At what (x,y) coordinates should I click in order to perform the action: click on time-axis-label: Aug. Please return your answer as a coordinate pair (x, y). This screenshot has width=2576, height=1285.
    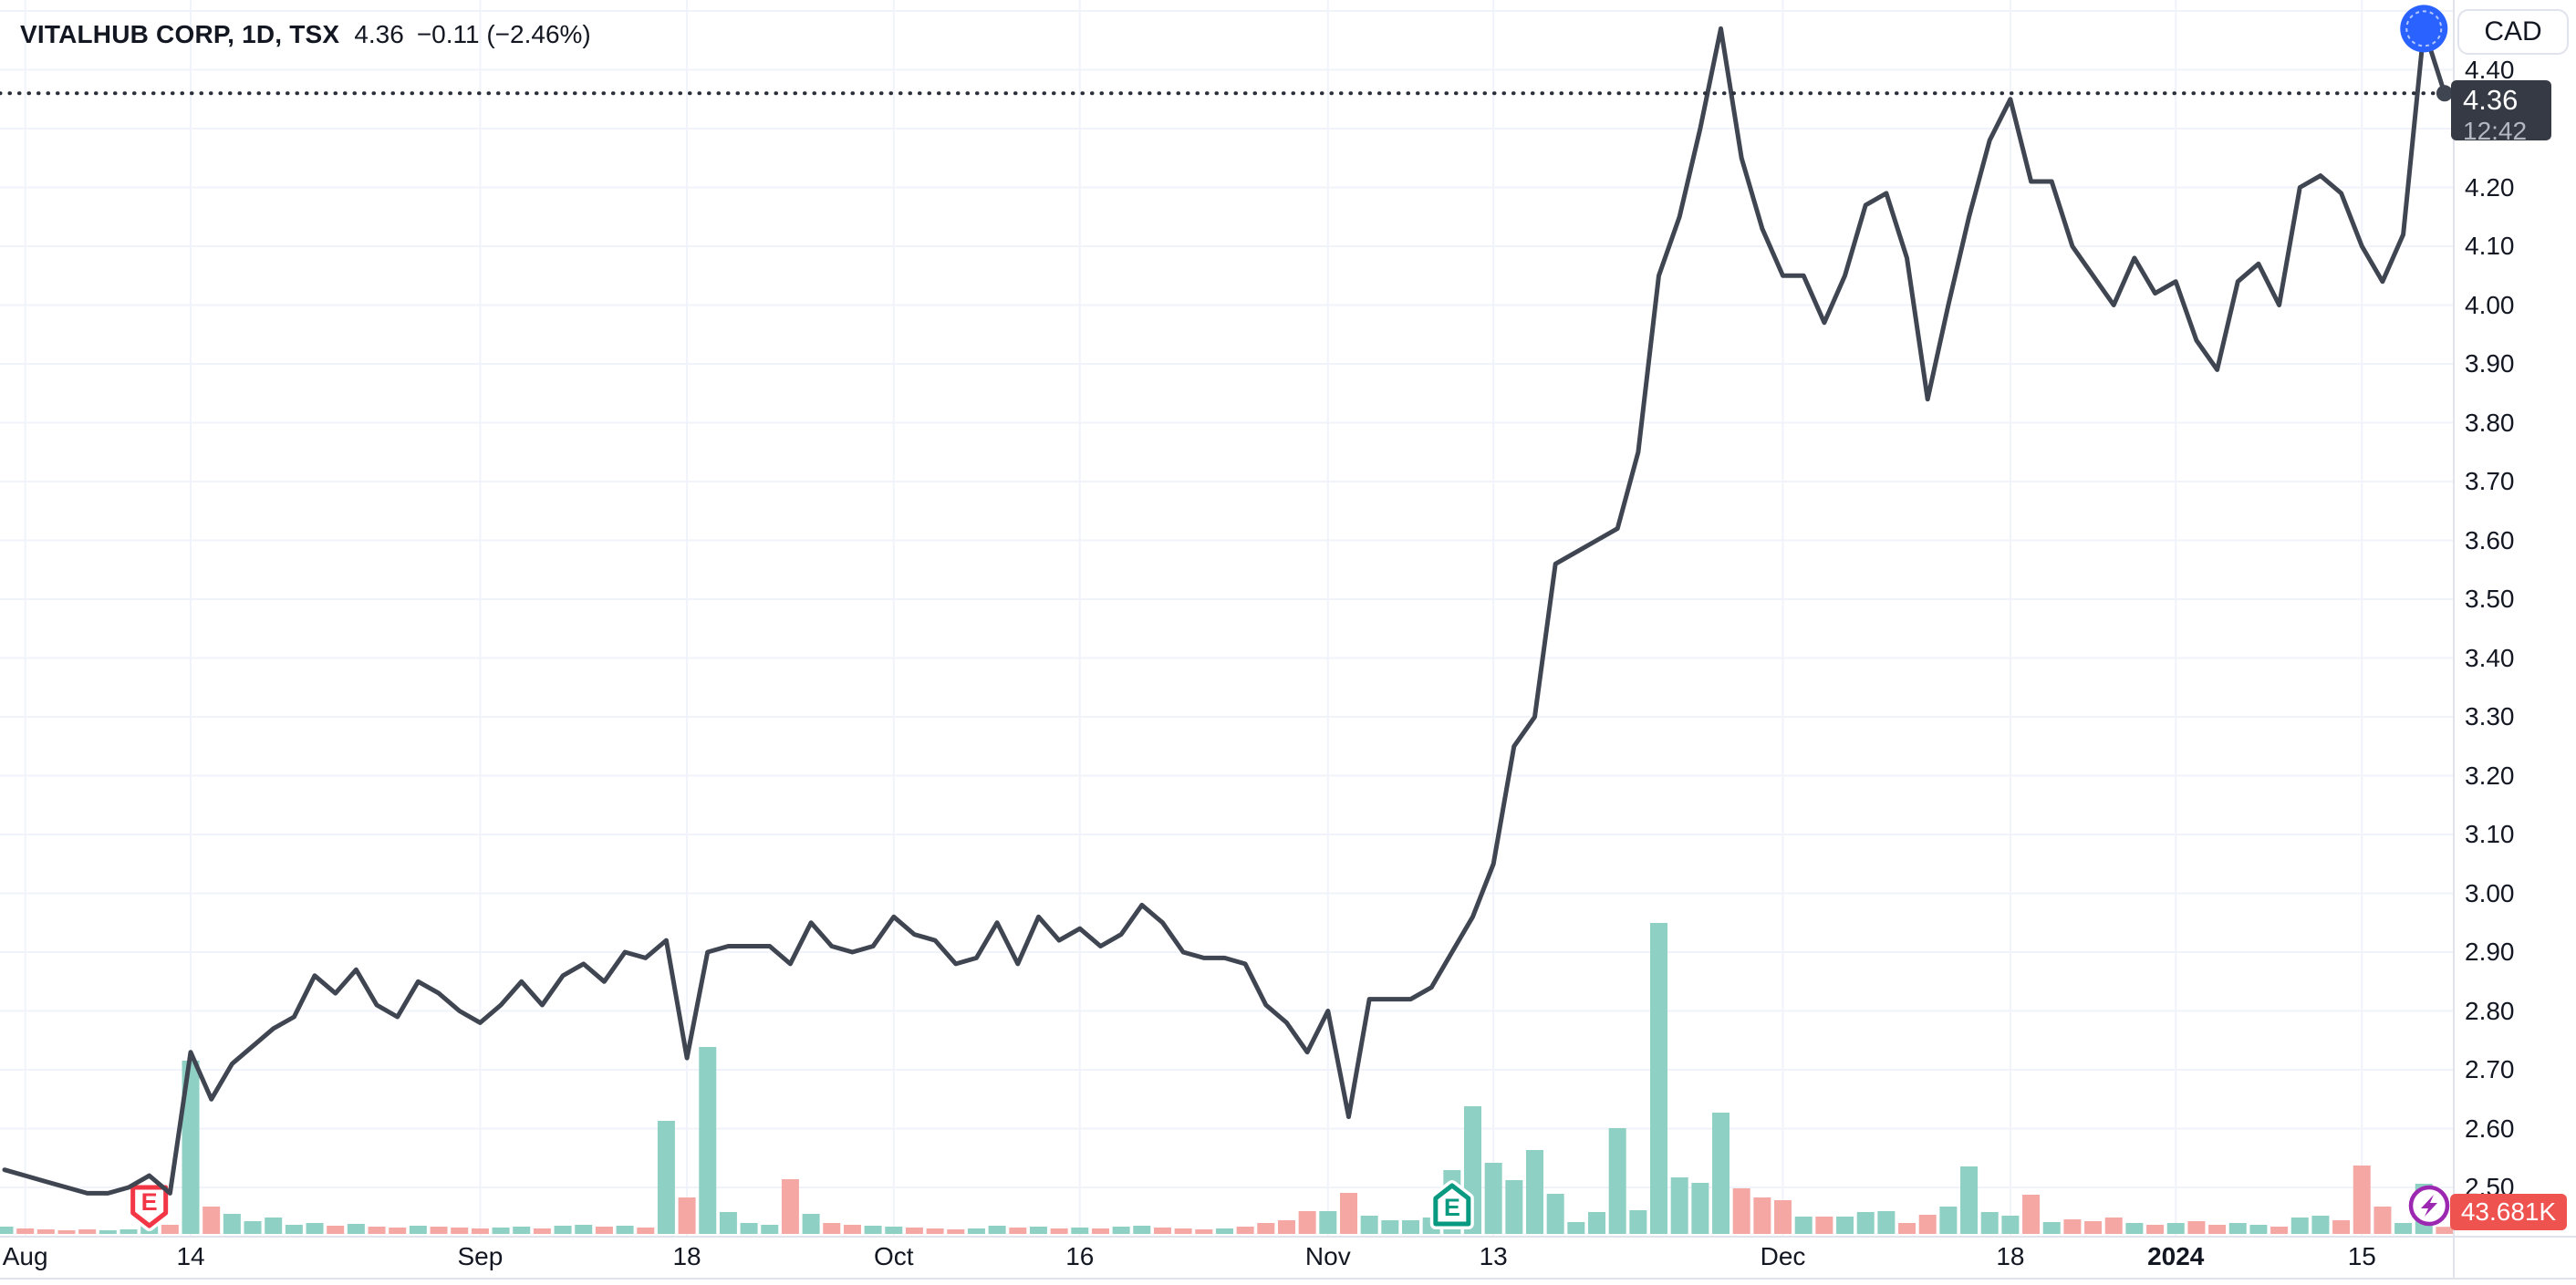
    Looking at the image, I should click on (25, 1256).